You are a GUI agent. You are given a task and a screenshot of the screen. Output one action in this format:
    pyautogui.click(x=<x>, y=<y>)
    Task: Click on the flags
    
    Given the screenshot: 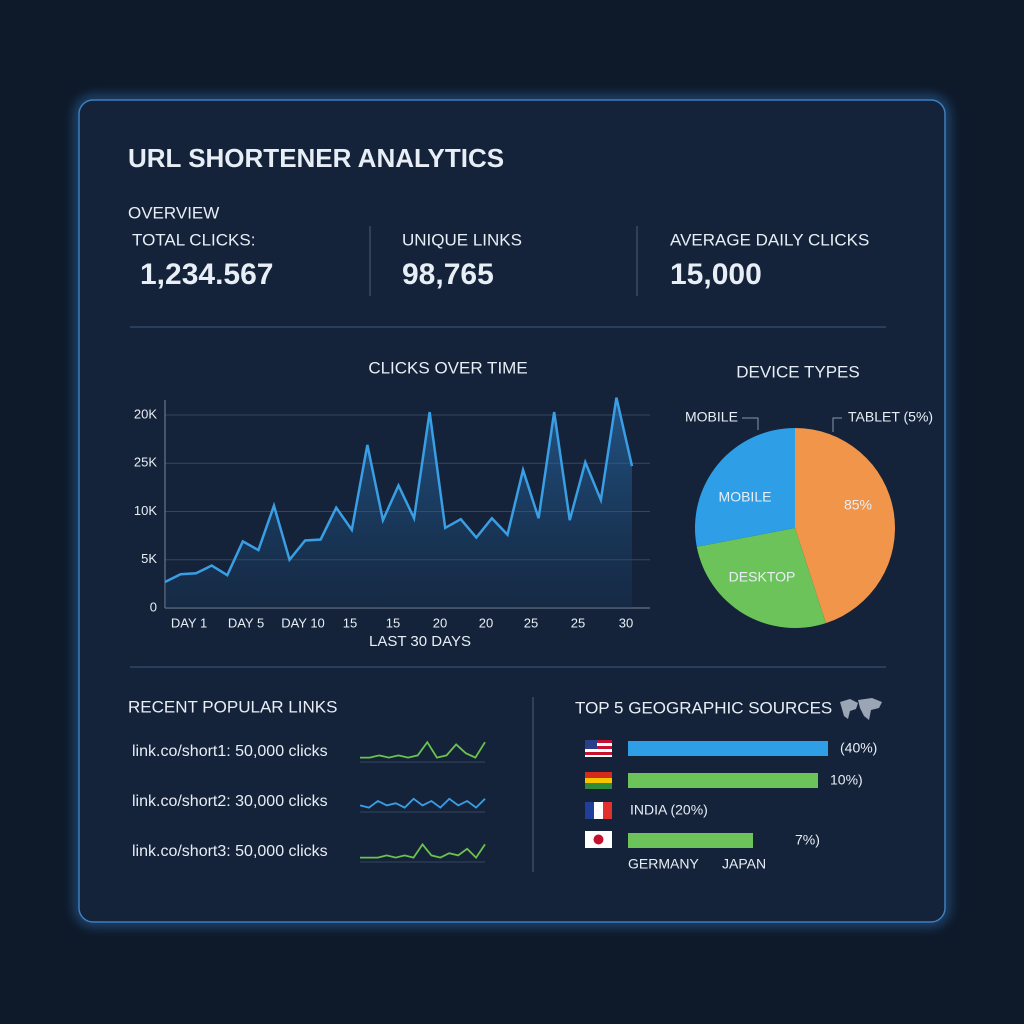 What is the action you would take?
    pyautogui.click(x=598, y=794)
    